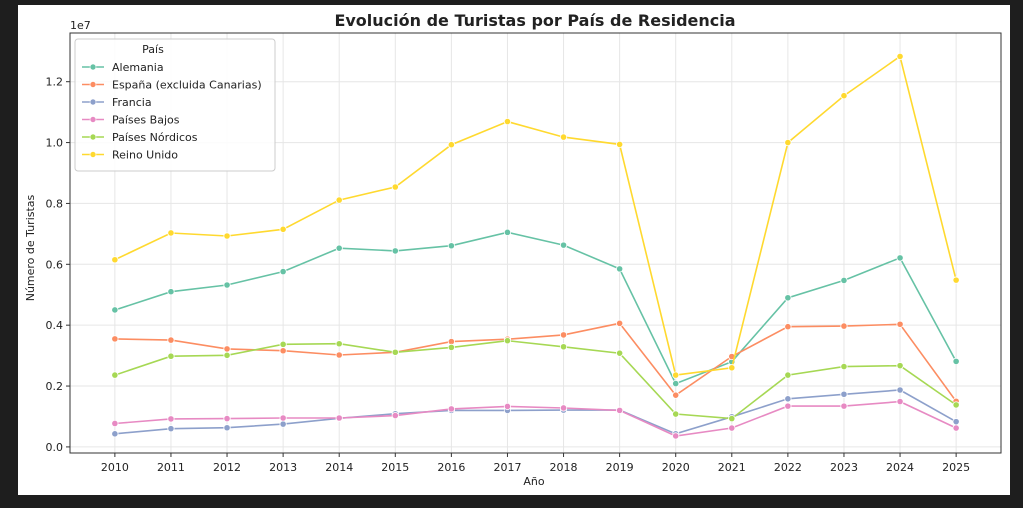 The width and height of the screenshot is (1023, 508). What do you see at coordinates (171, 467) in the screenshot?
I see `x-tick-label: 2011` at bounding box center [171, 467].